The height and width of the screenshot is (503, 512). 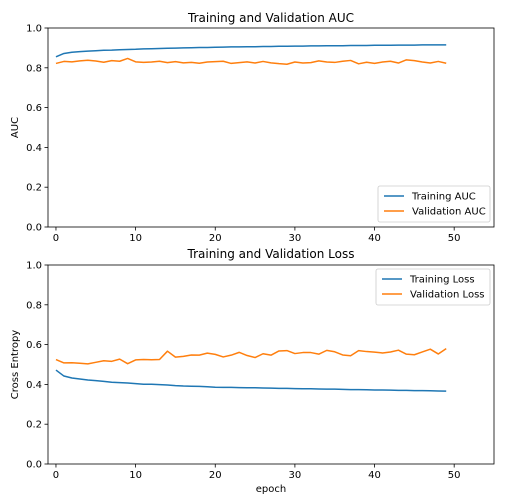 I want to click on loss-y-tick-label: 0.4, so click(x=34, y=385).